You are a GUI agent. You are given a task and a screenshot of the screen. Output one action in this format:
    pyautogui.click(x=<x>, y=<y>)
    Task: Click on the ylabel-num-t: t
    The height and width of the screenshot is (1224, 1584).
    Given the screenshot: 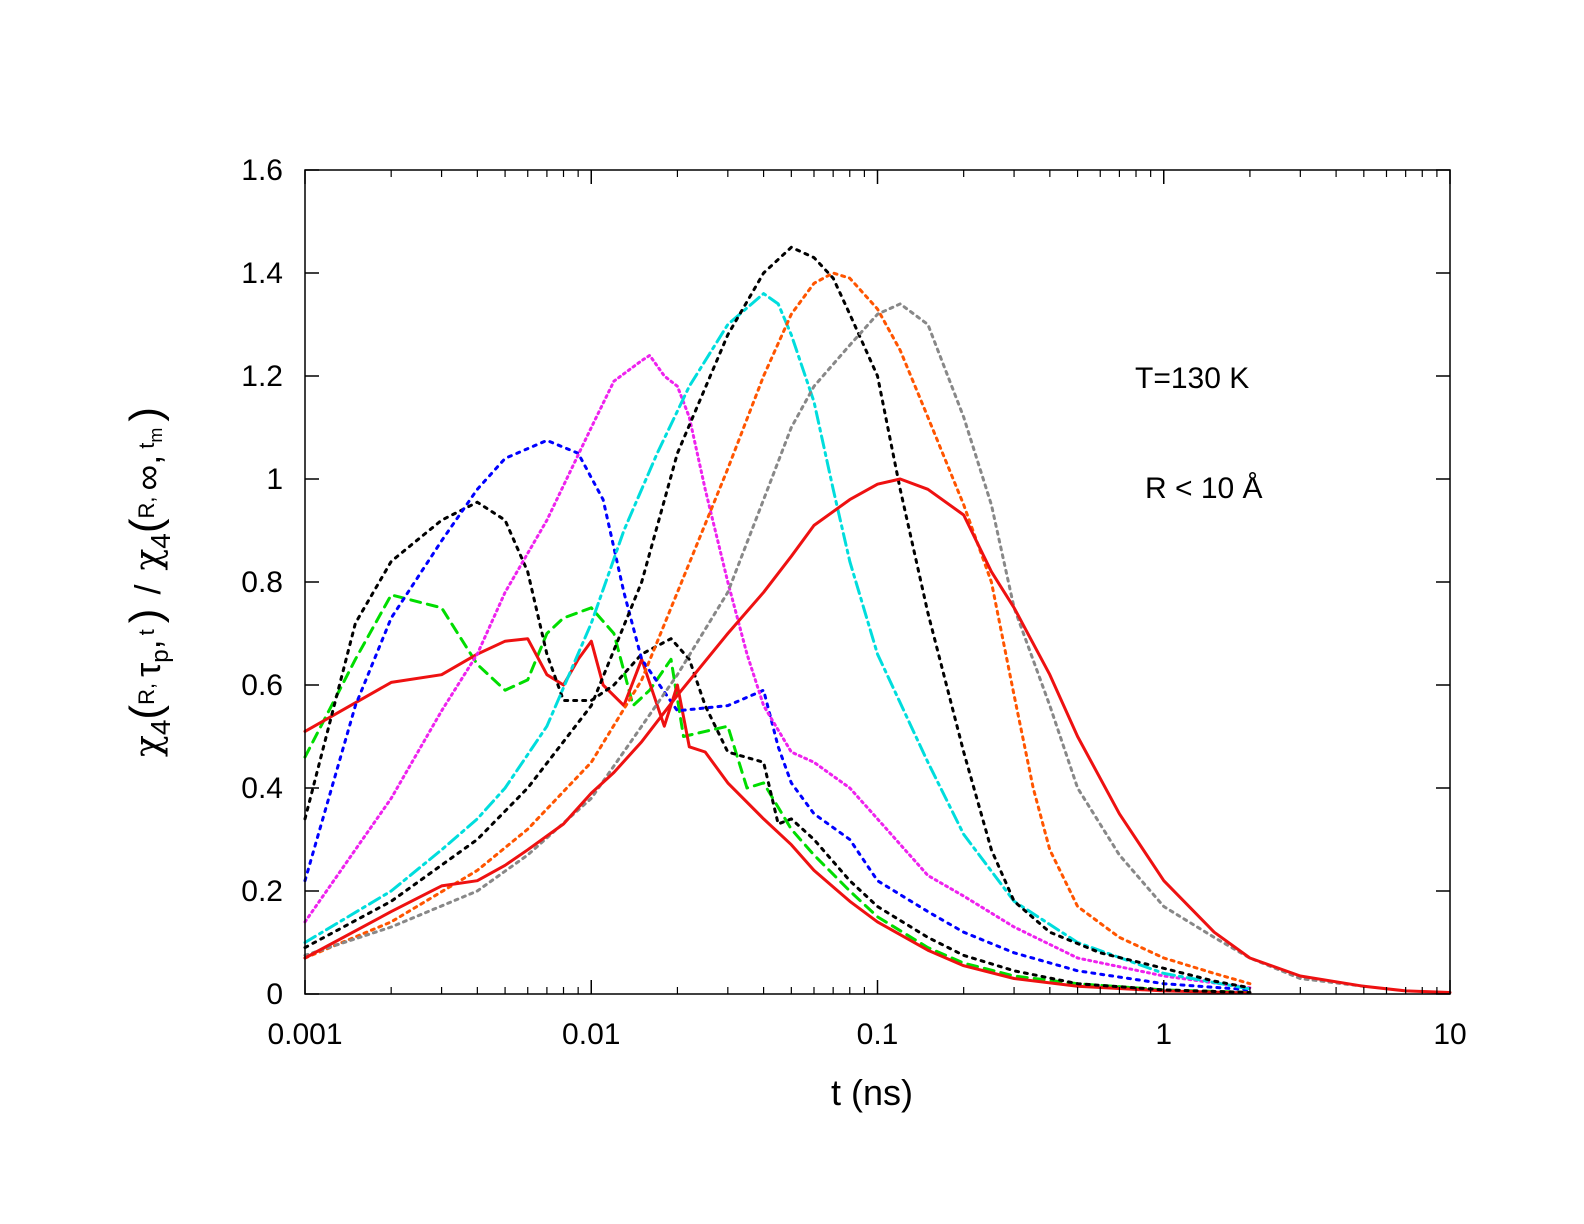 What is the action you would take?
    pyautogui.click(x=146, y=632)
    